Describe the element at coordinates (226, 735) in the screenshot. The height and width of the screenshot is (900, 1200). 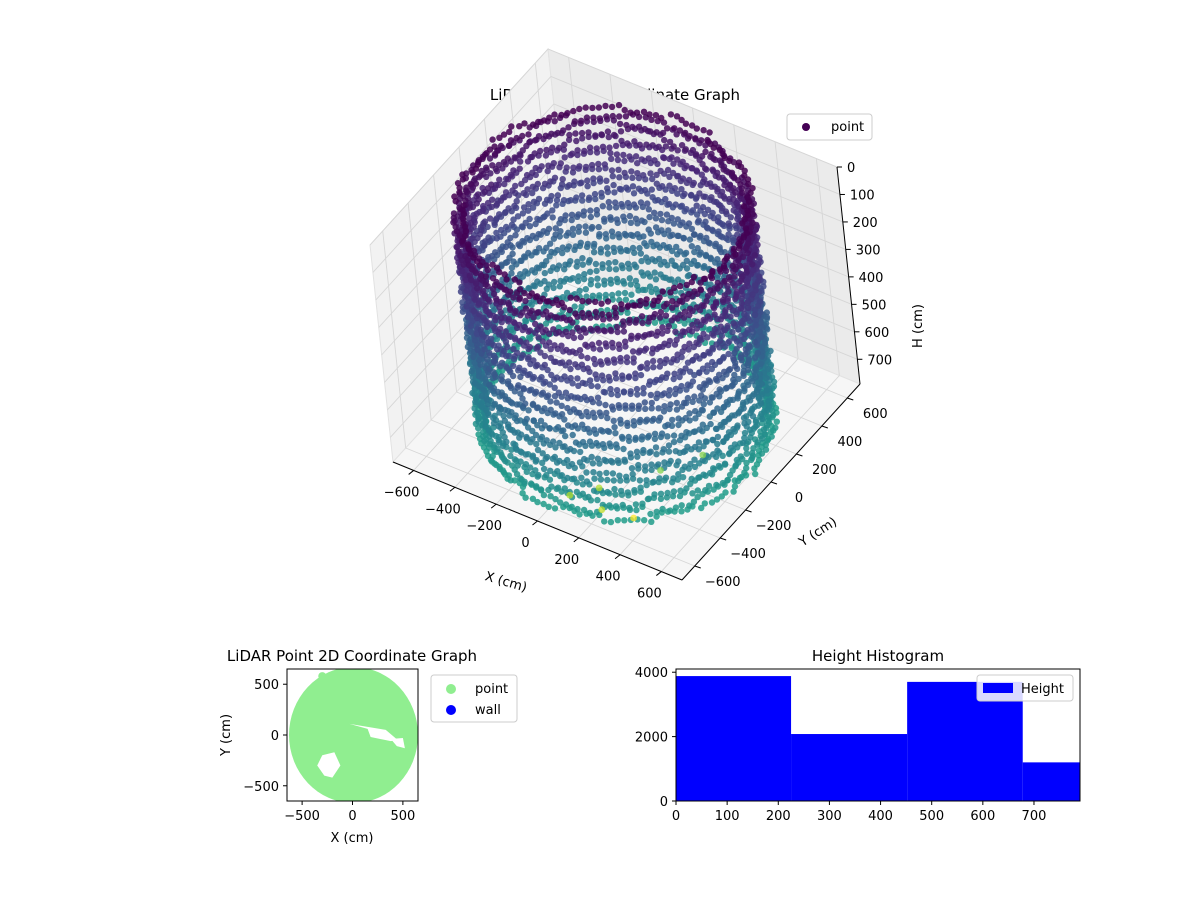
I see `chart-2d-y-axis-label: Y (cm)` at that location.